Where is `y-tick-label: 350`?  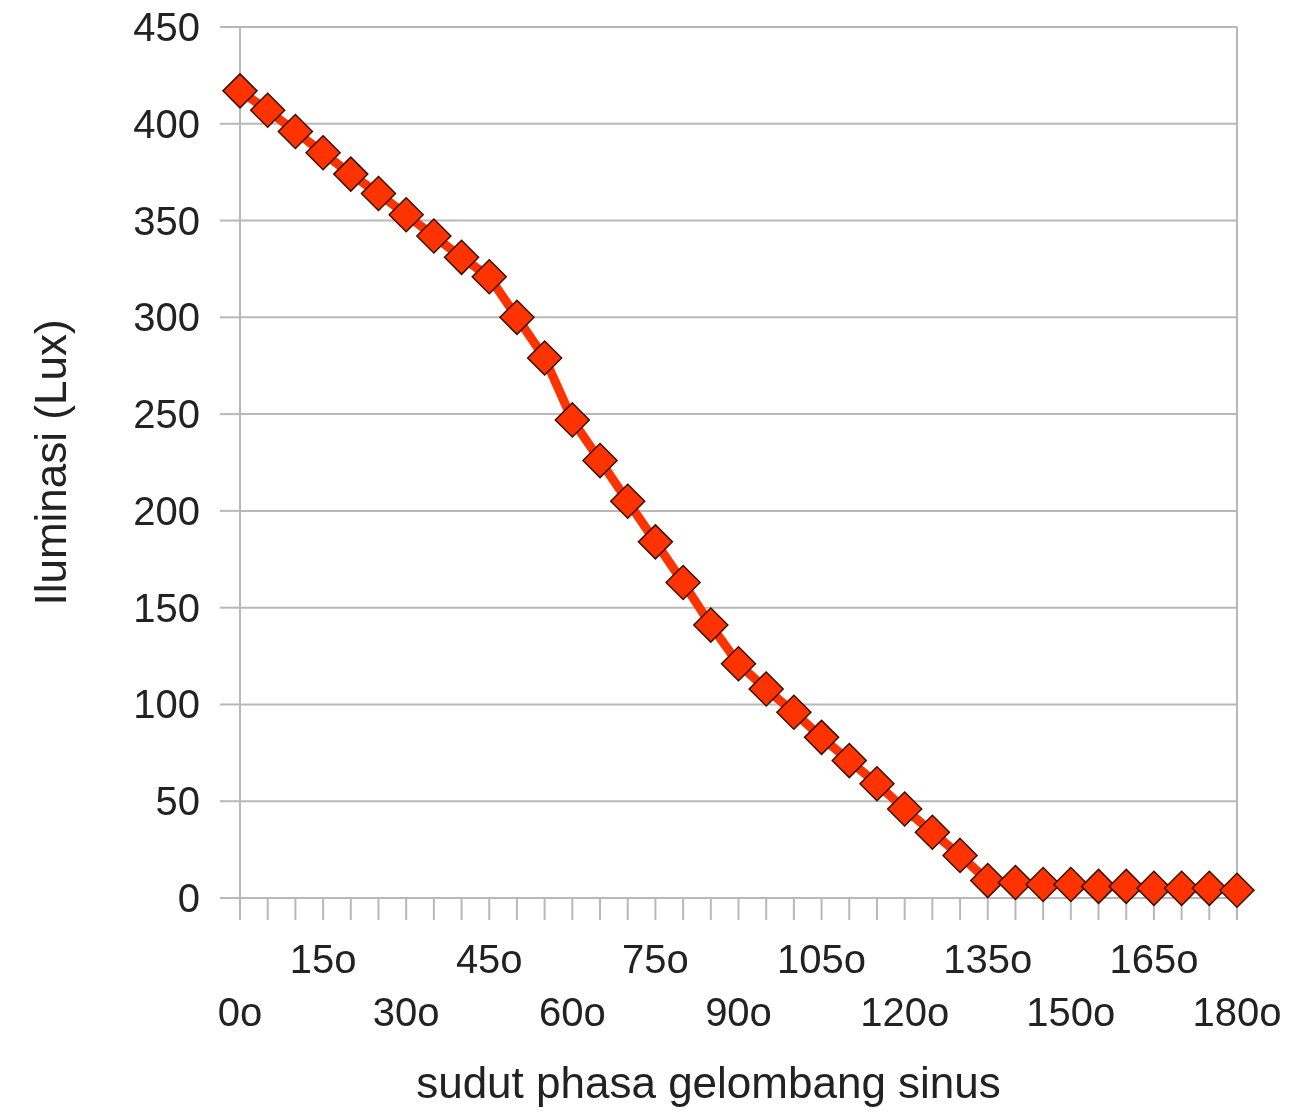
y-tick-label: 350 is located at coordinates (166, 220).